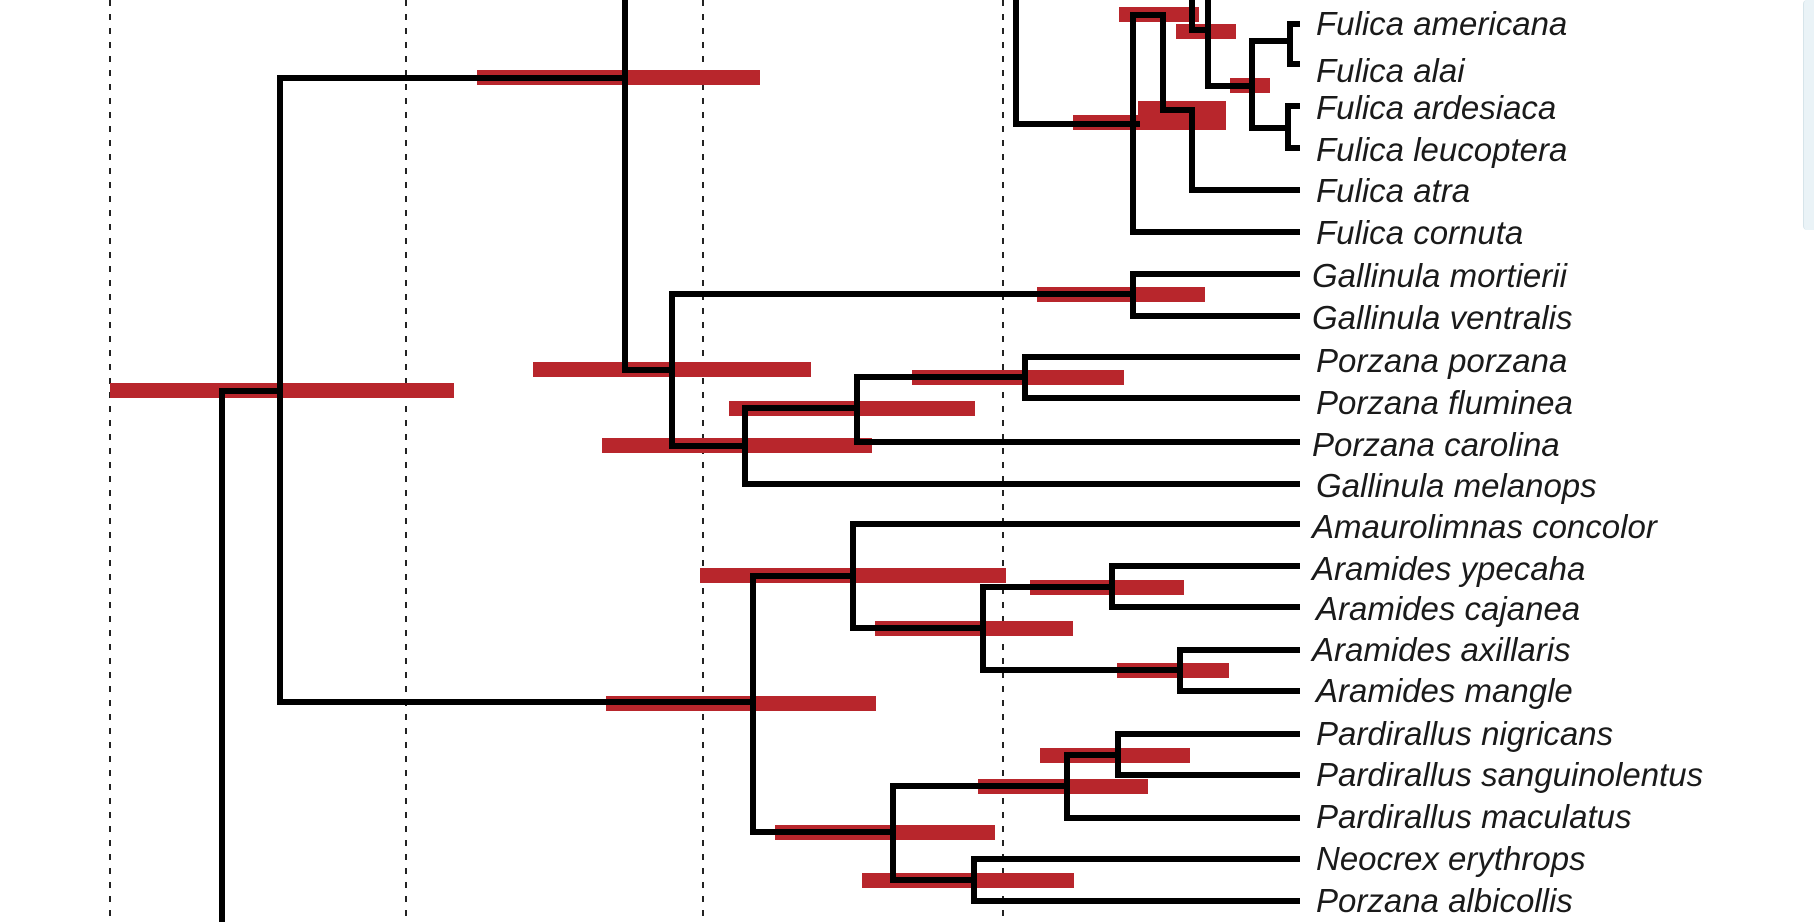 This screenshot has width=1814, height=922. What do you see at coordinates (1441, 23) in the screenshot?
I see `taxon-label: Fulica americana` at bounding box center [1441, 23].